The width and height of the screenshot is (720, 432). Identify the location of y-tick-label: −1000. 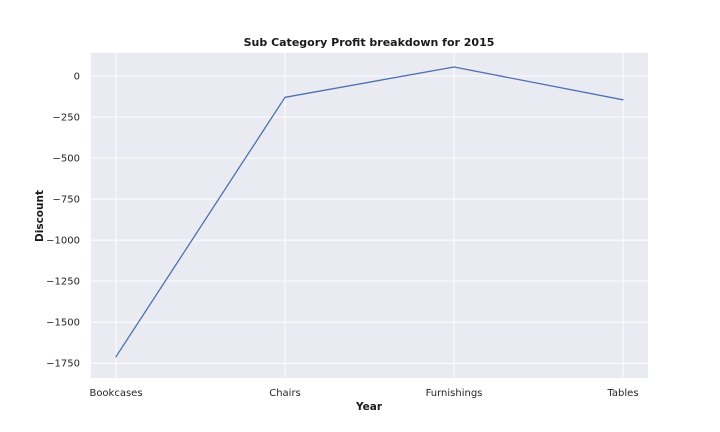
(63, 241).